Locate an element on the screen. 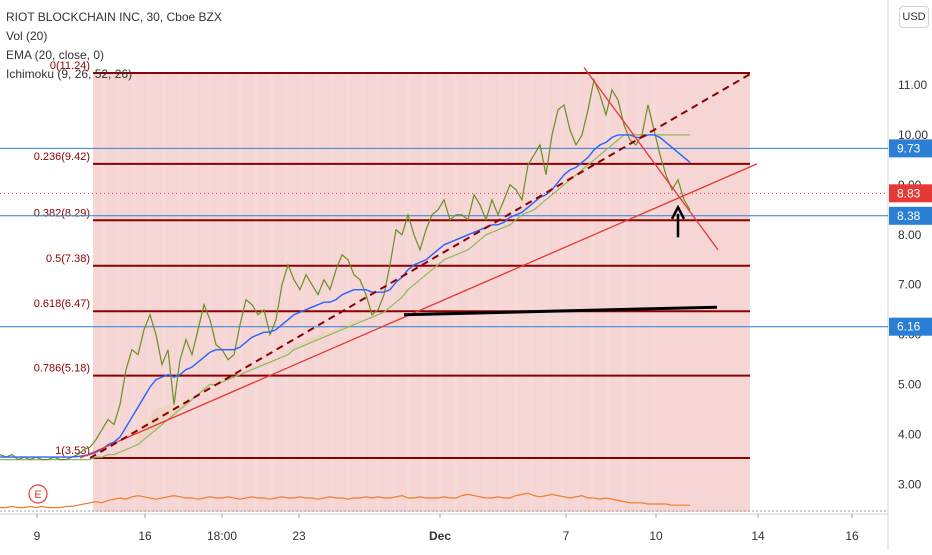 The height and width of the screenshot is (555, 932). support-line is located at coordinates (560, 311).